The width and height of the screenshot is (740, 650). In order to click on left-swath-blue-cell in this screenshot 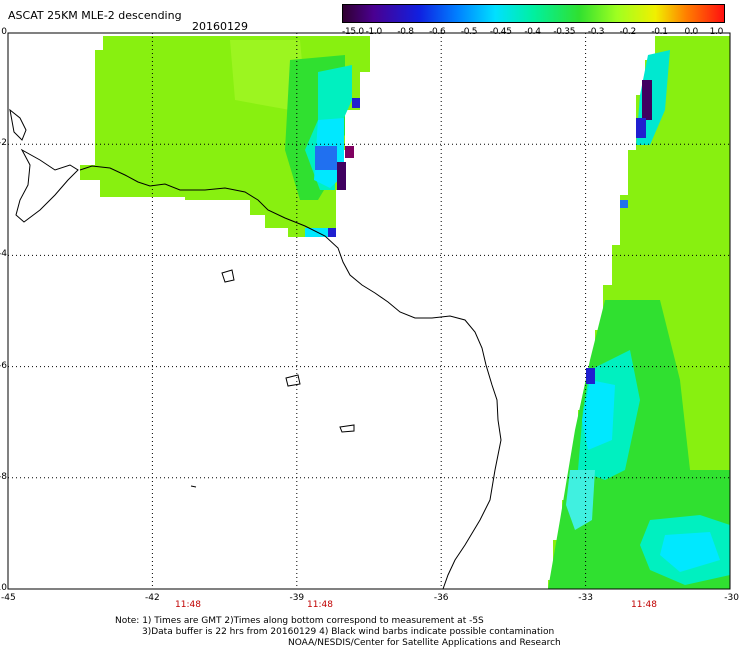, I will do `click(356, 103)`.